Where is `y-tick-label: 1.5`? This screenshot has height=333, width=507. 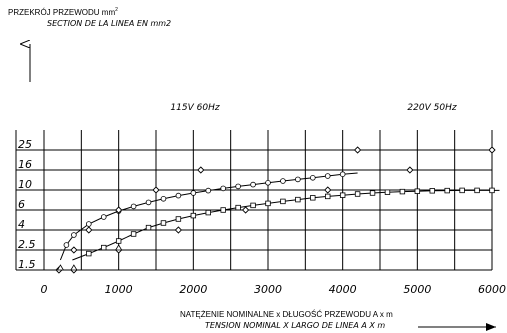 y-tick-label: 1.5 is located at coordinates (27, 264).